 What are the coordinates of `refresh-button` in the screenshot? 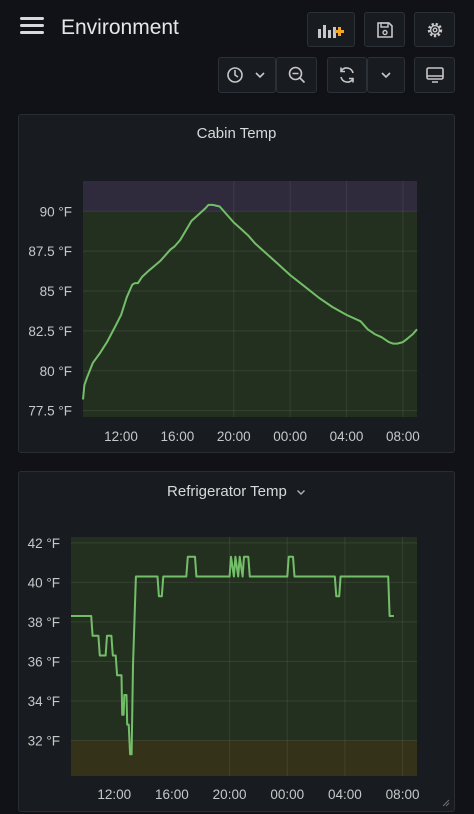 It's located at (347, 75).